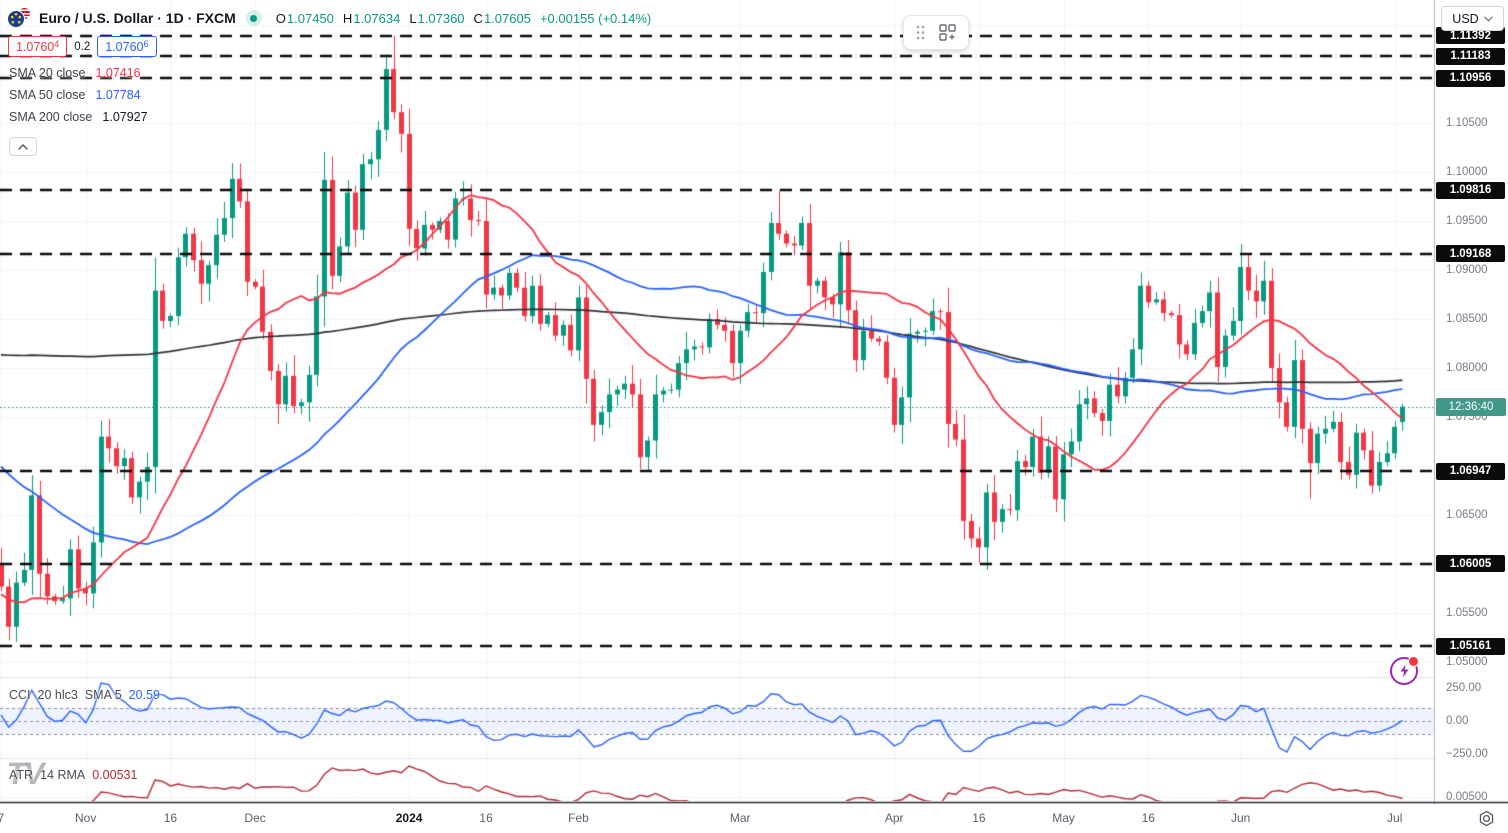  What do you see at coordinates (1470, 56) in the screenshot?
I see `price-level-label: 1.11183` at bounding box center [1470, 56].